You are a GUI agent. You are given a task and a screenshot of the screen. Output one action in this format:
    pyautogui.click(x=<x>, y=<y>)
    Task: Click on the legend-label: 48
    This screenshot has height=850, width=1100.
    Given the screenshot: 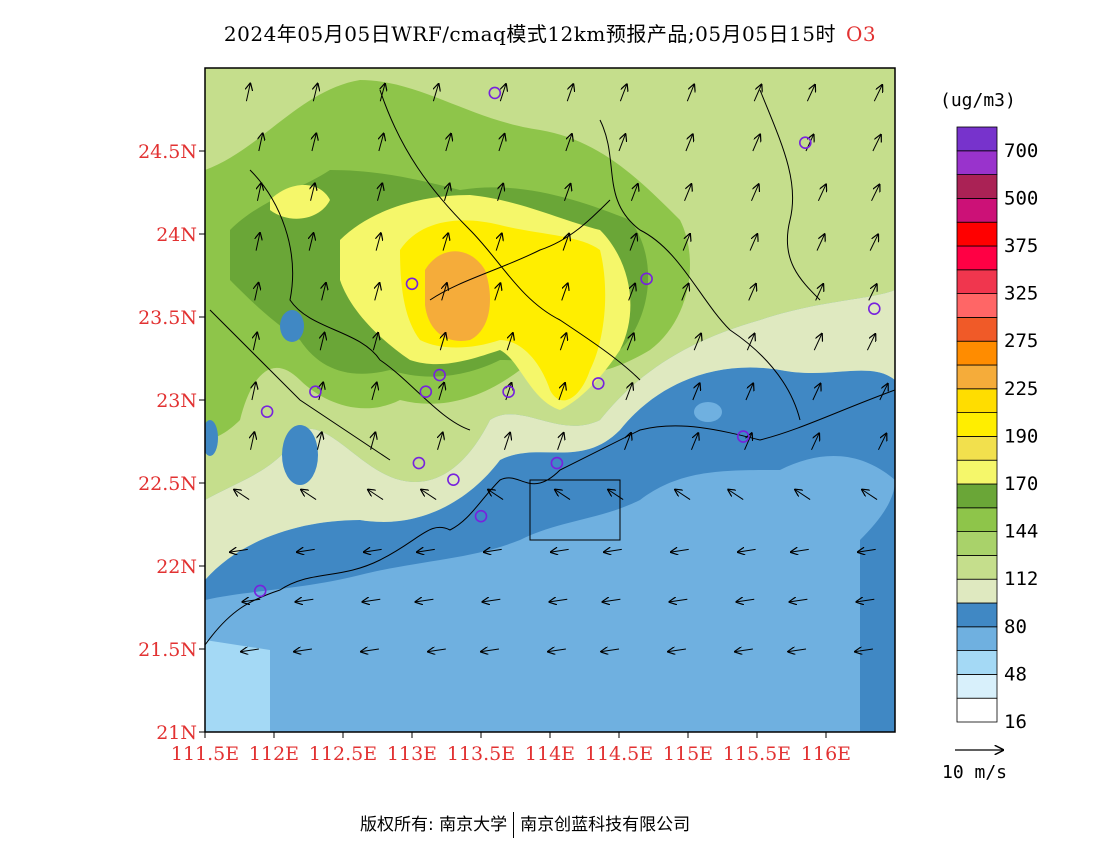 What is the action you would take?
    pyautogui.click(x=1015, y=674)
    